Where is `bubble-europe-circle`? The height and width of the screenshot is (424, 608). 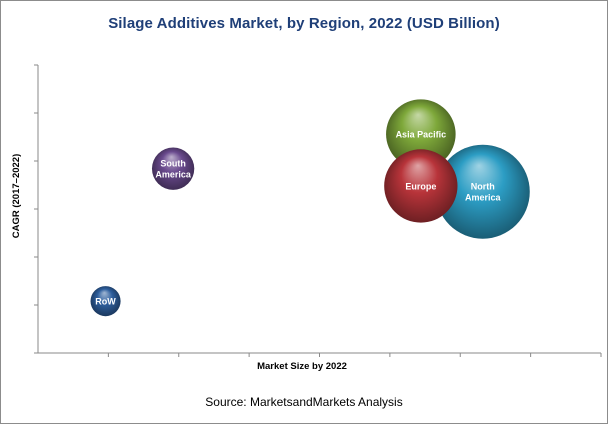 bubble-europe-circle is located at coordinates (421, 186).